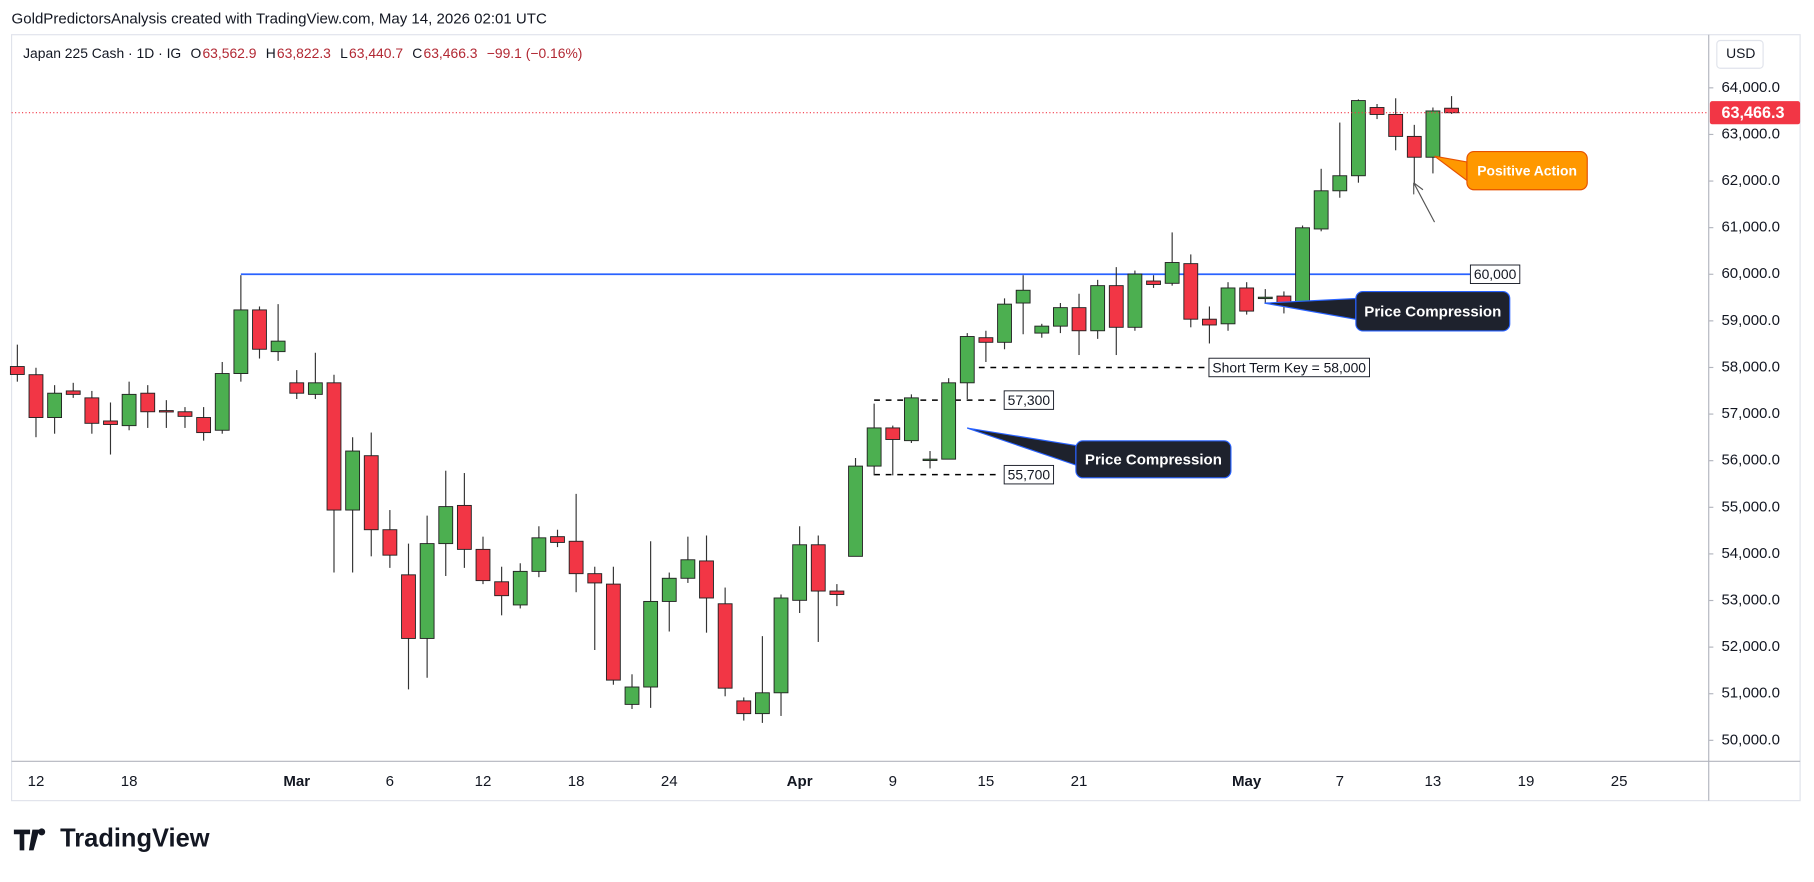  What do you see at coordinates (1750, 599) in the screenshot?
I see `y-tick-label: 53,000.0` at bounding box center [1750, 599].